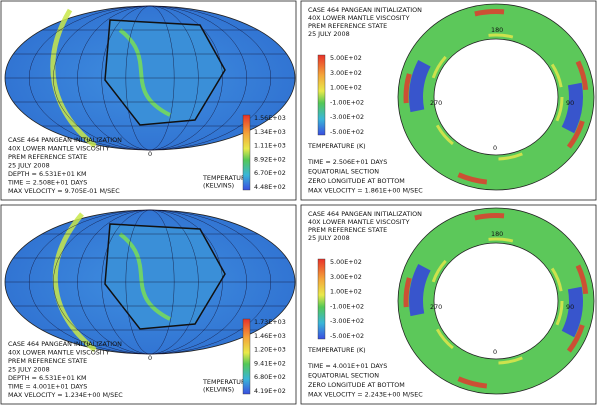 The width and height of the screenshot is (597, 406). What do you see at coordinates (270, 322) in the screenshot?
I see `colorbar-label: 1.73E+03` at bounding box center [270, 322].